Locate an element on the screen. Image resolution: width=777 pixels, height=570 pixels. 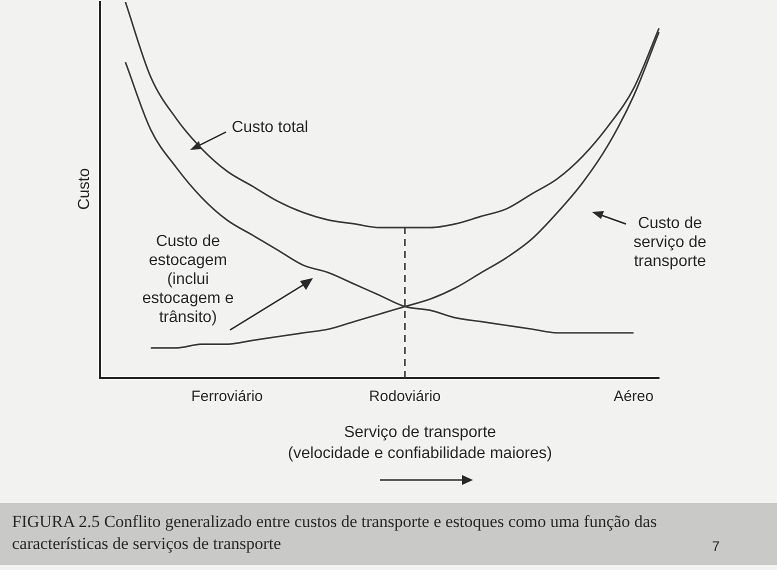
x-tick-label: Aéreo is located at coordinates (634, 397).